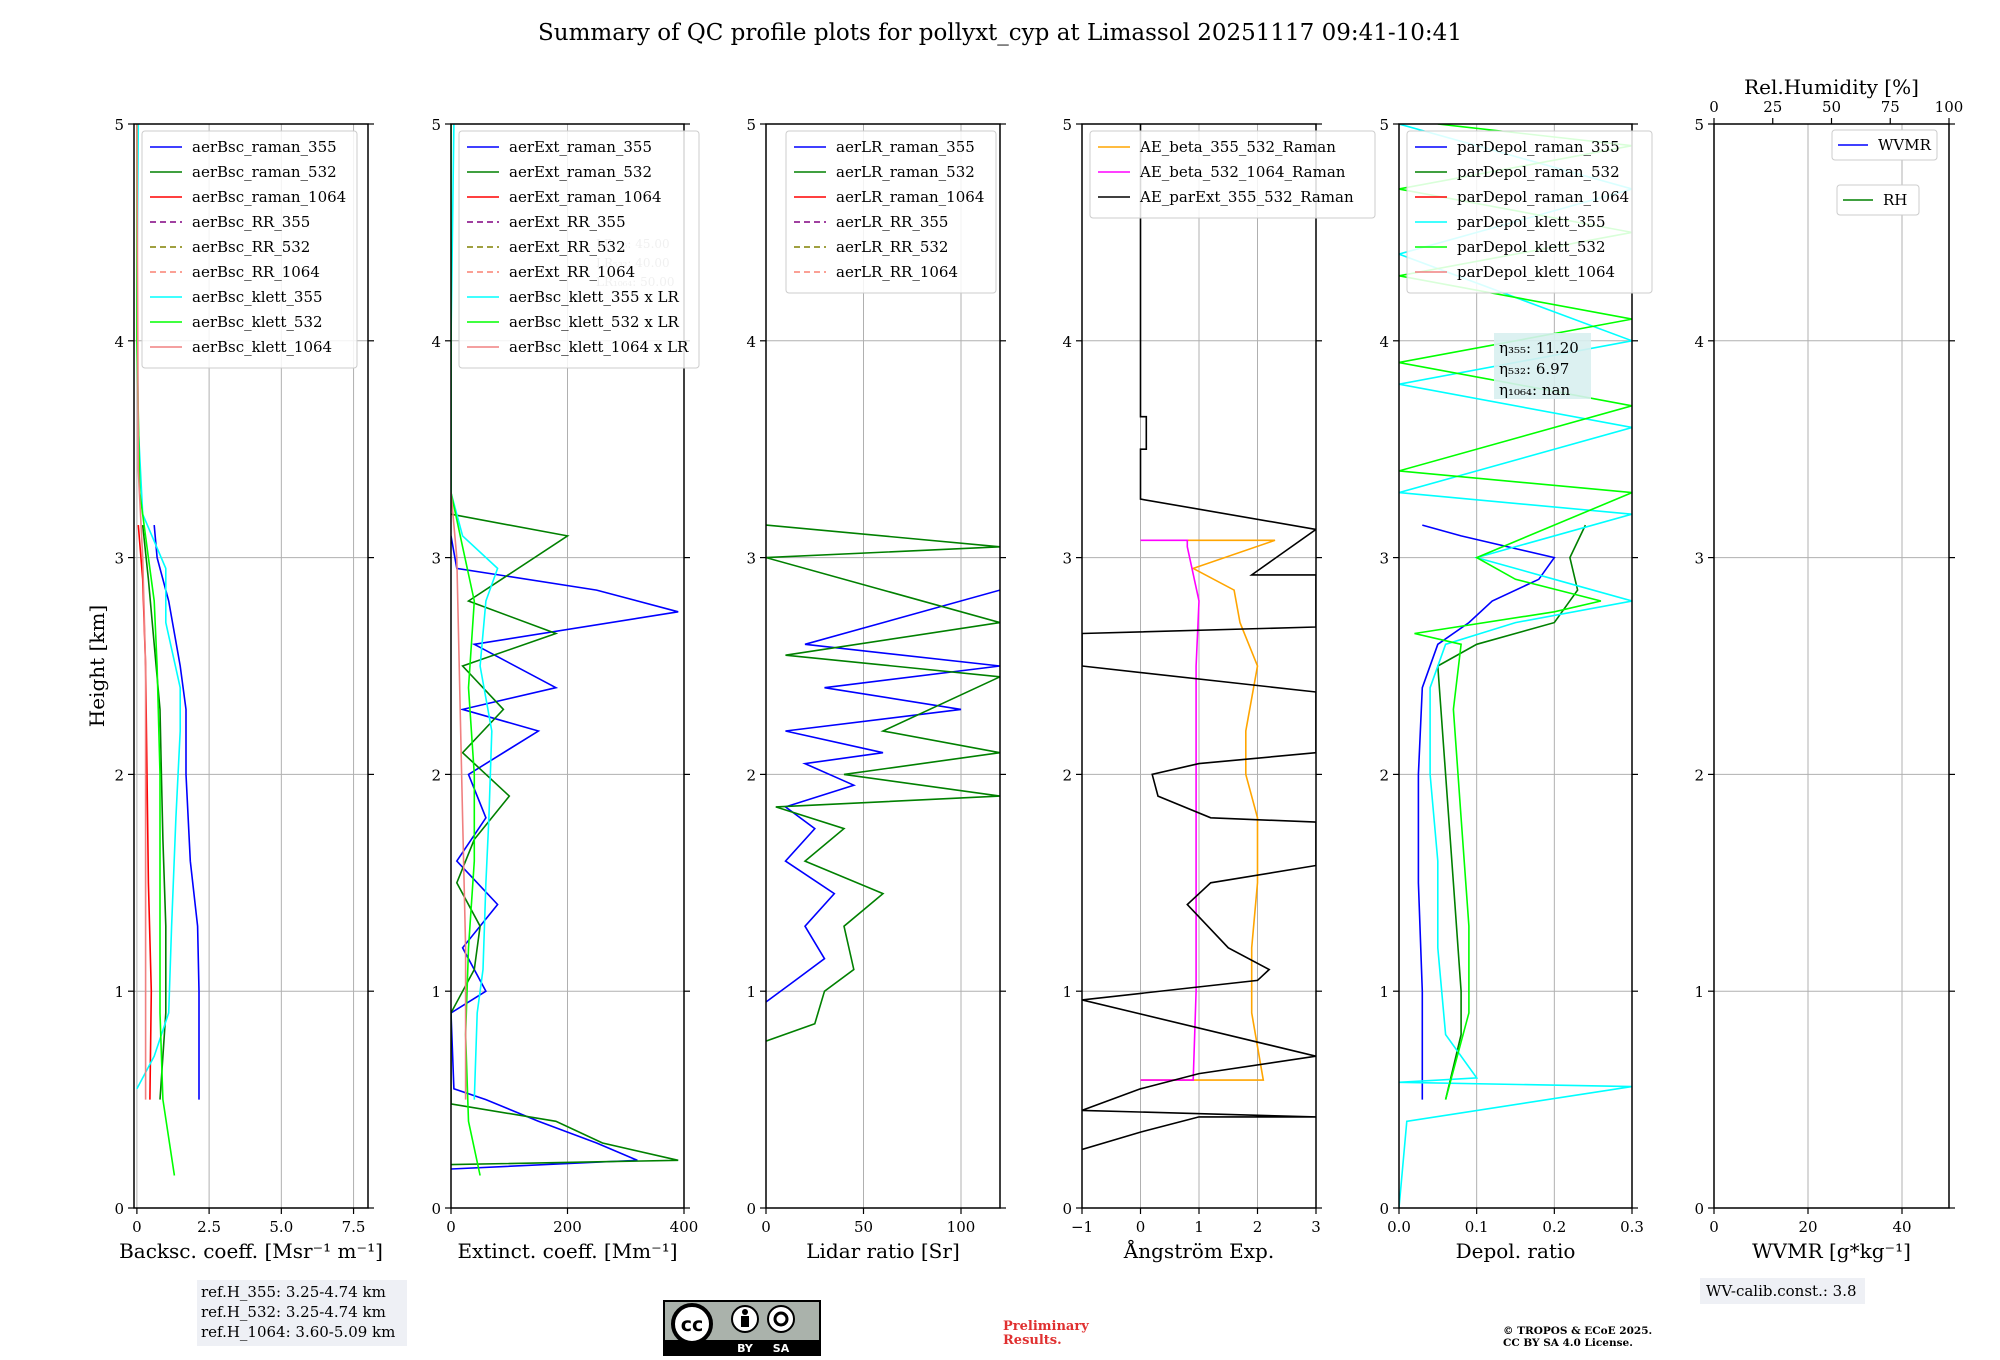 Image resolution: width=2000 pixels, height=1360 pixels. What do you see at coordinates (354, 1227) in the screenshot?
I see `x-tick-label: 7.5` at bounding box center [354, 1227].